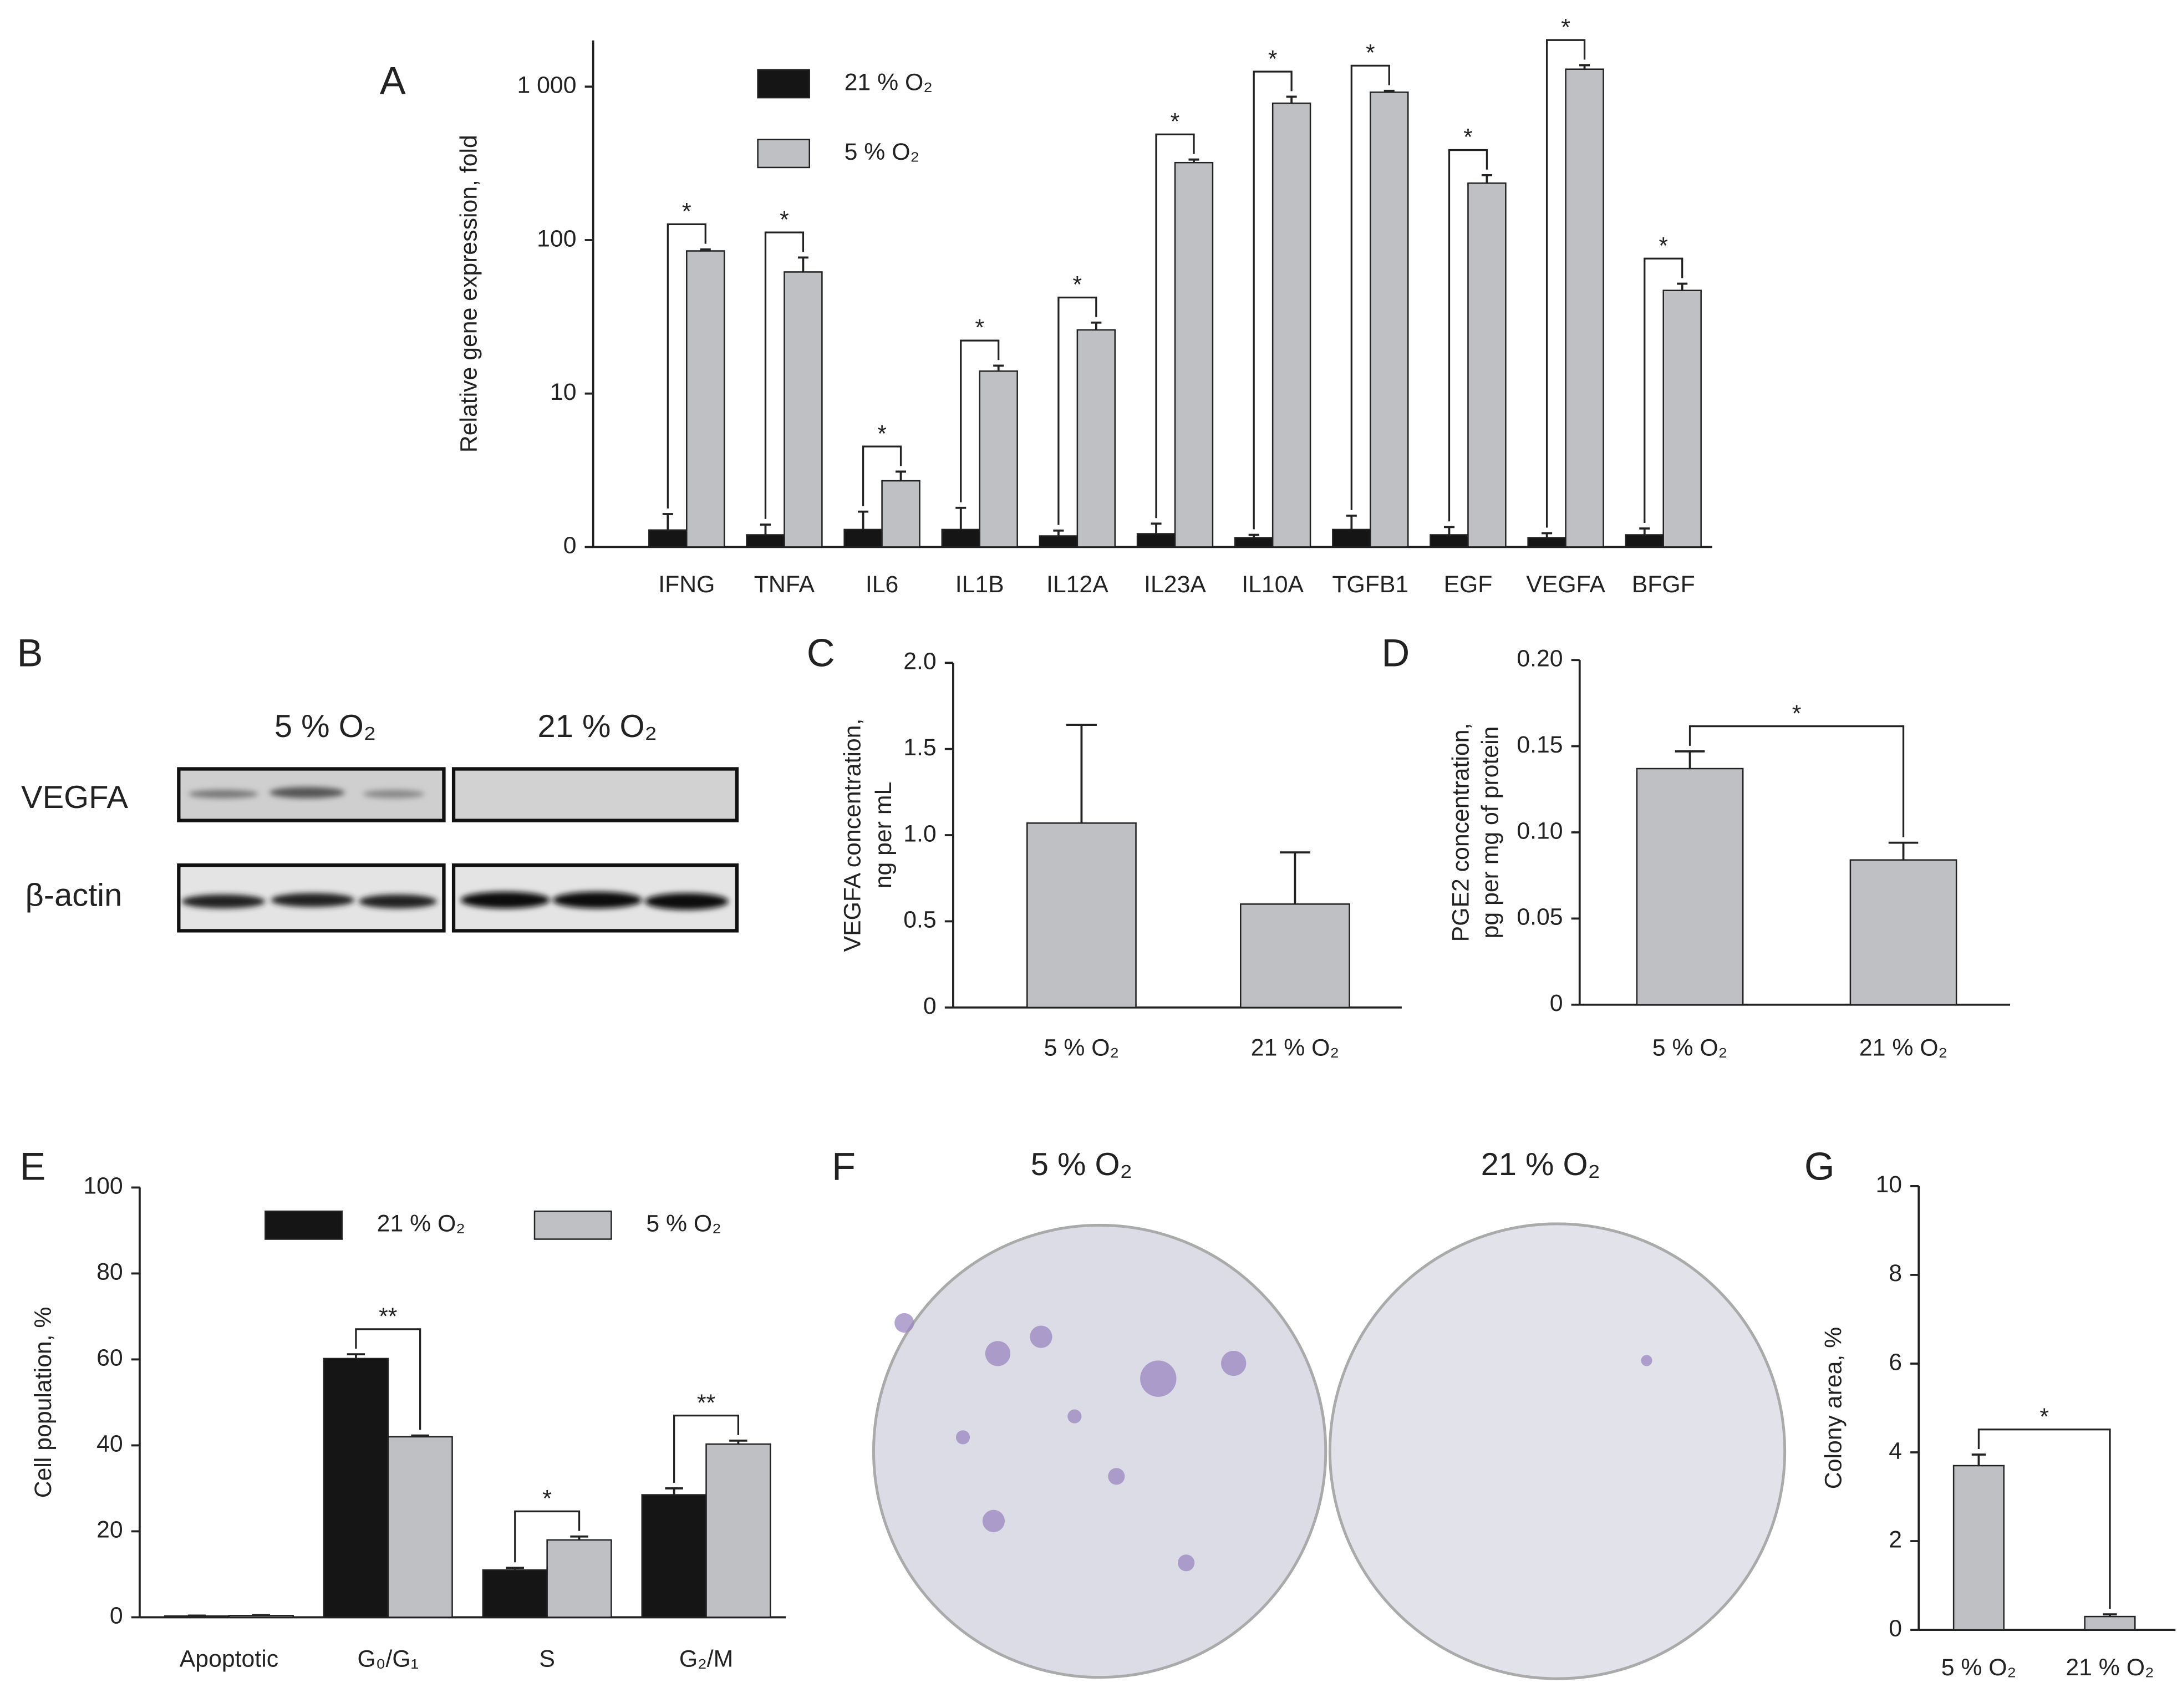 Image resolution: width=2177 pixels, height=1708 pixels. Describe the element at coordinates (1540, 830) in the screenshot. I see `y-tick-label: 0.10` at that location.